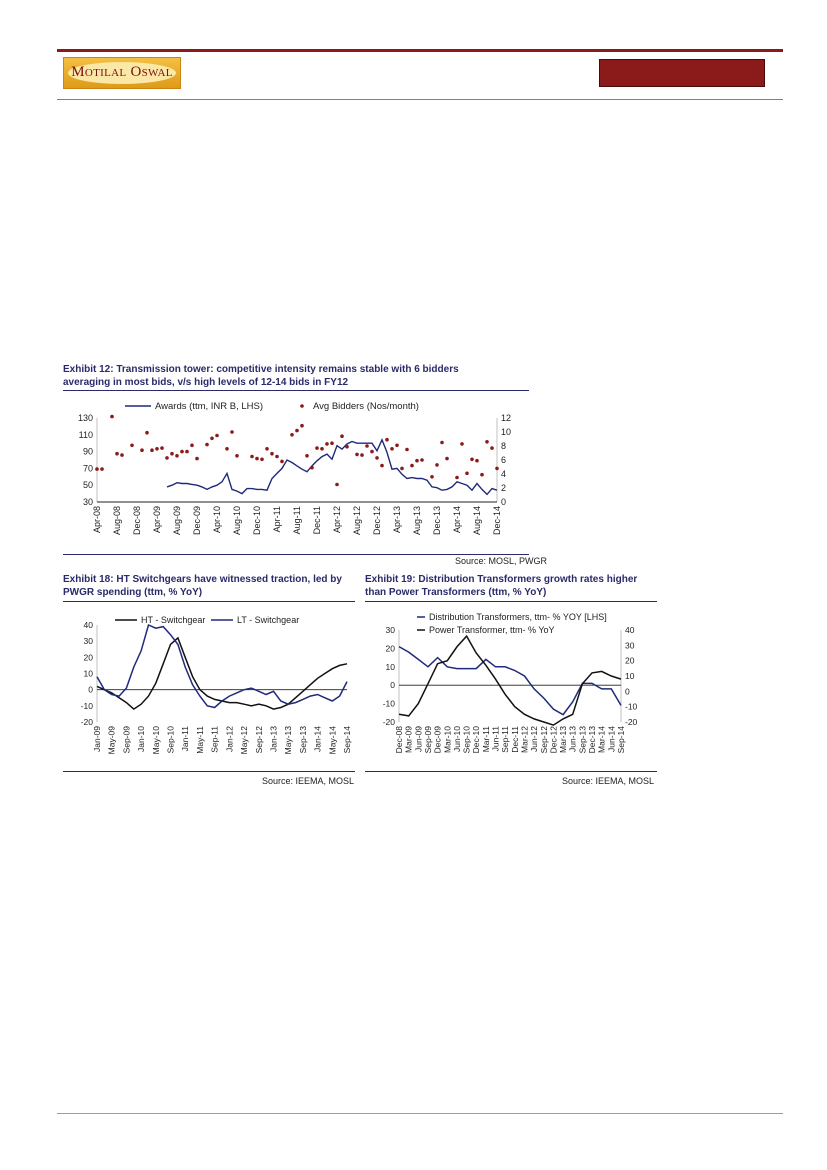  What do you see at coordinates (418, 739) in the screenshot?
I see `x-tick-label: Jun-09` at bounding box center [418, 739].